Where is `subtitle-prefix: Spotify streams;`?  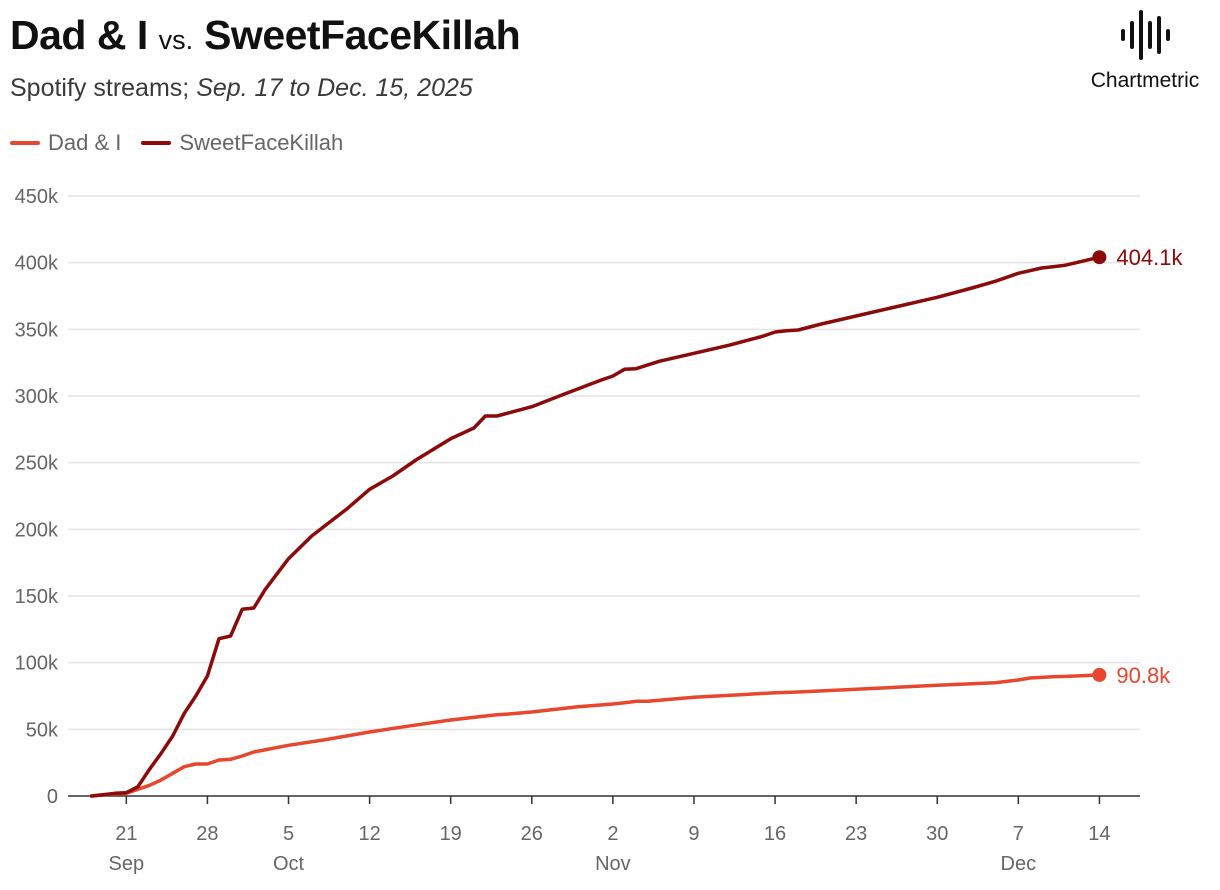
subtitle-prefix: Spotify streams; is located at coordinates (100, 88).